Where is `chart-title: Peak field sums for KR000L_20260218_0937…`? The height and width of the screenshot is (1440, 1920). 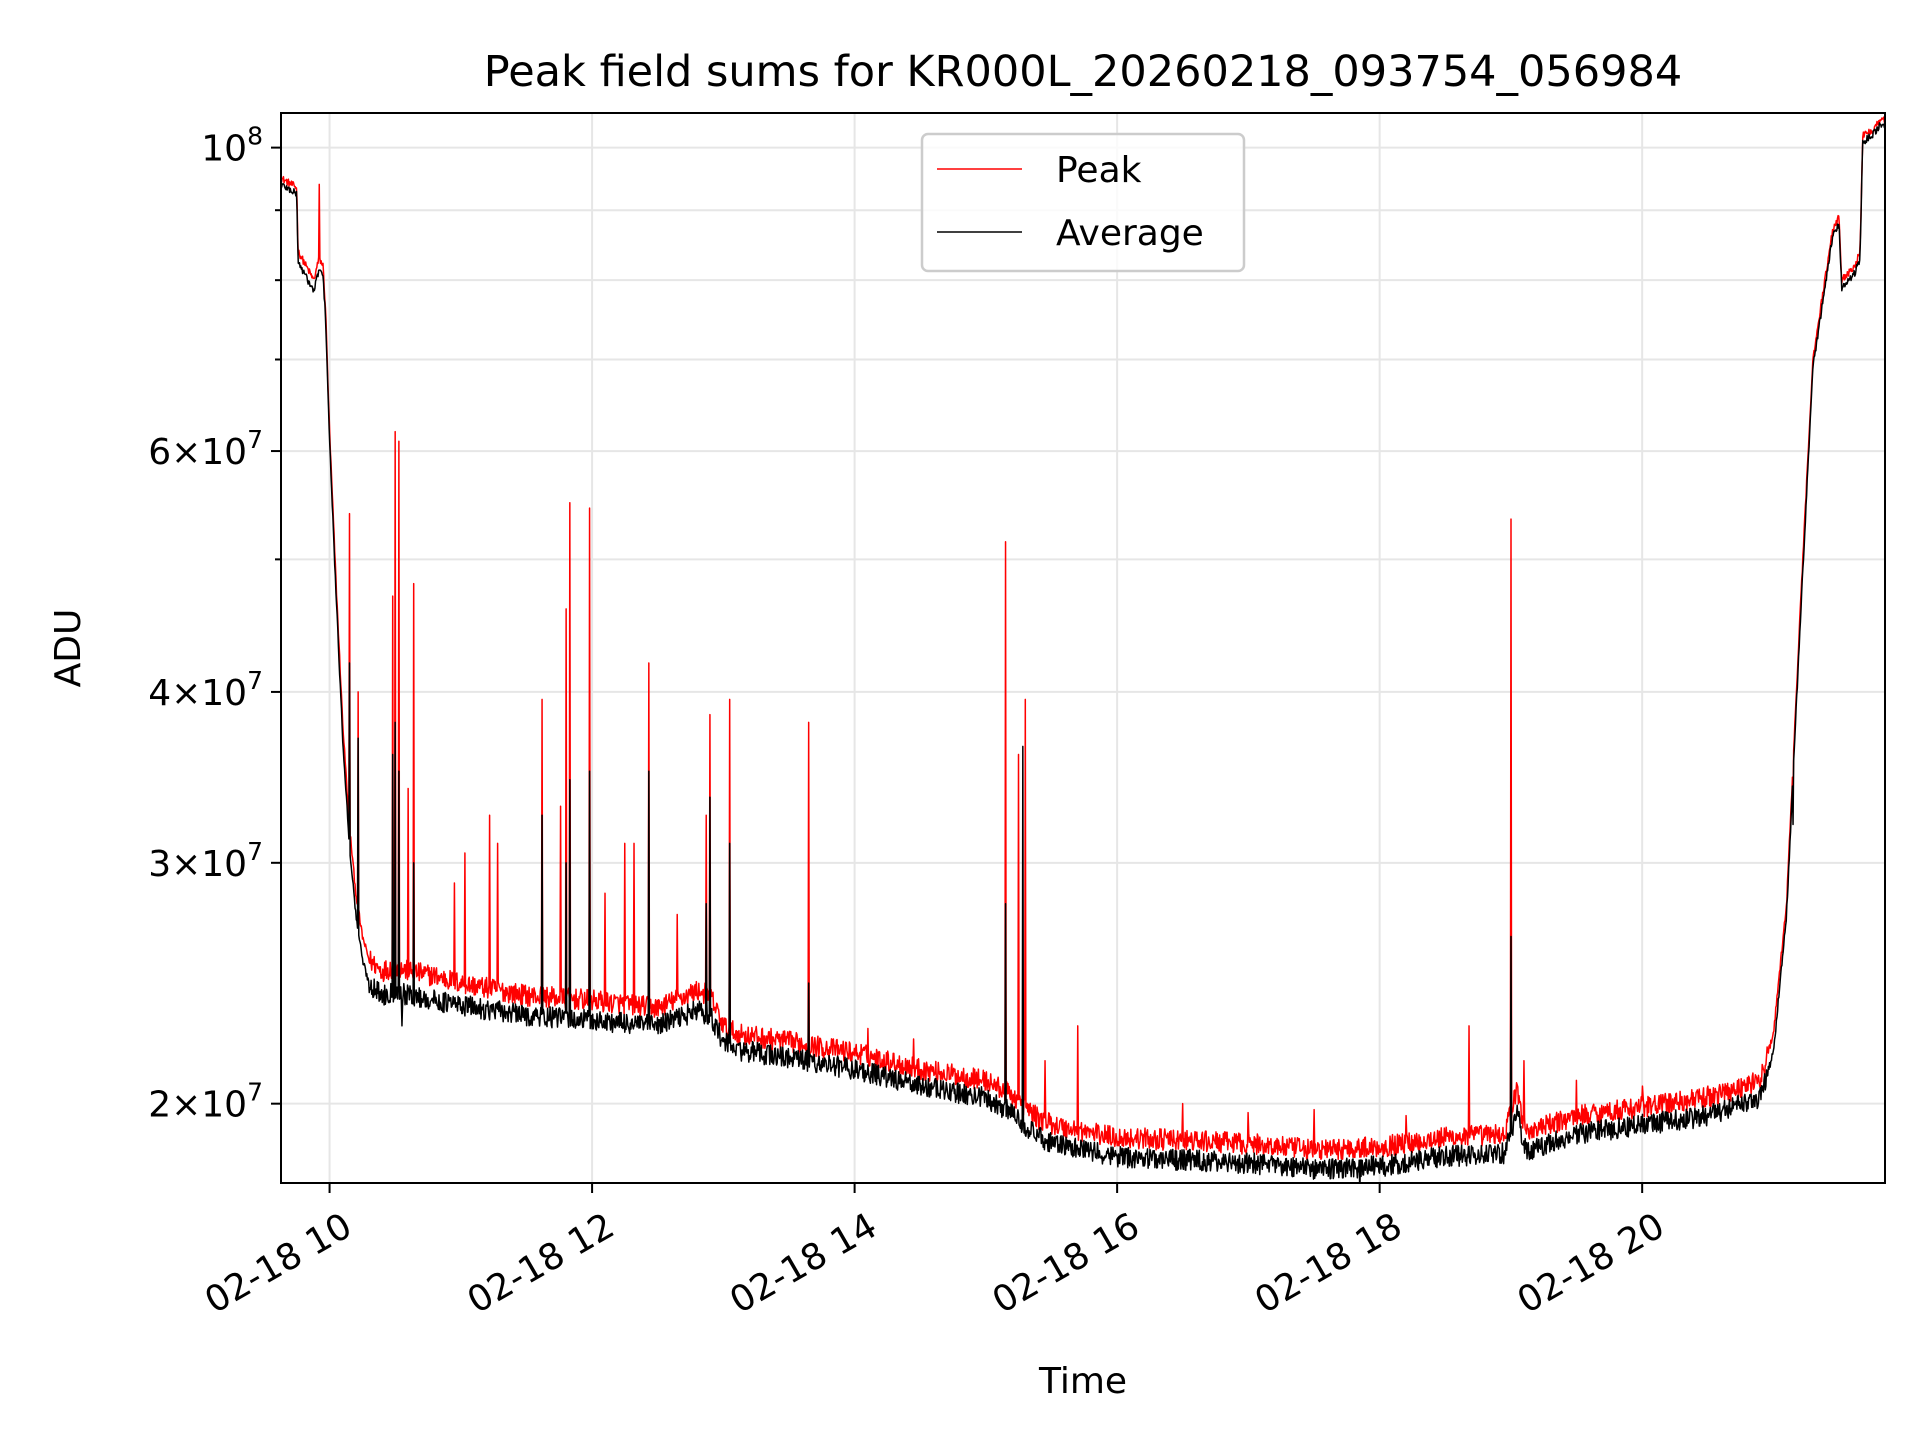
chart-title: Peak field sums for KR000L_20260218_0937… is located at coordinates (1083, 72).